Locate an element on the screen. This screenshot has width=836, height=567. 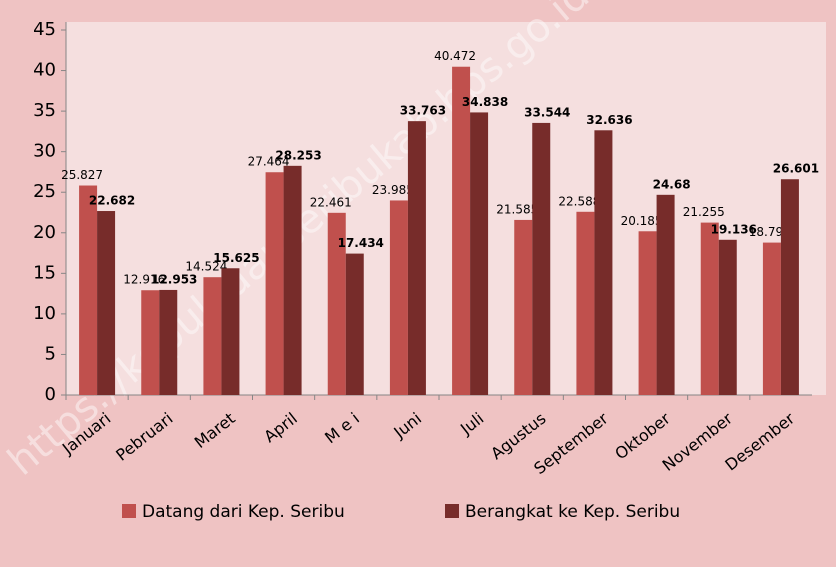
value-label: 21.255 is located at coordinates (704, 212).